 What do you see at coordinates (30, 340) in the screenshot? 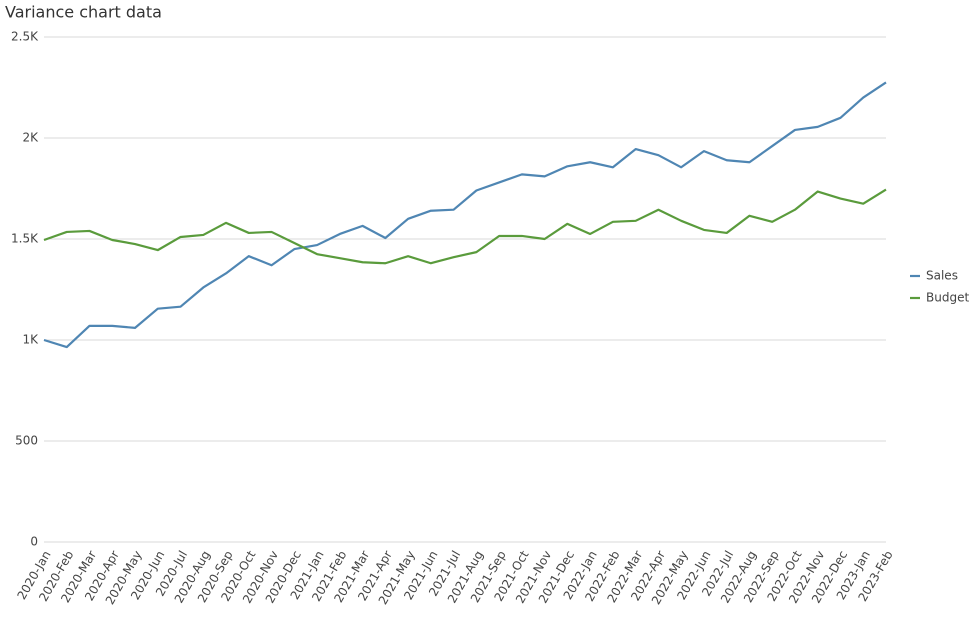
I see `y-tick-label: 1K` at bounding box center [30, 340].